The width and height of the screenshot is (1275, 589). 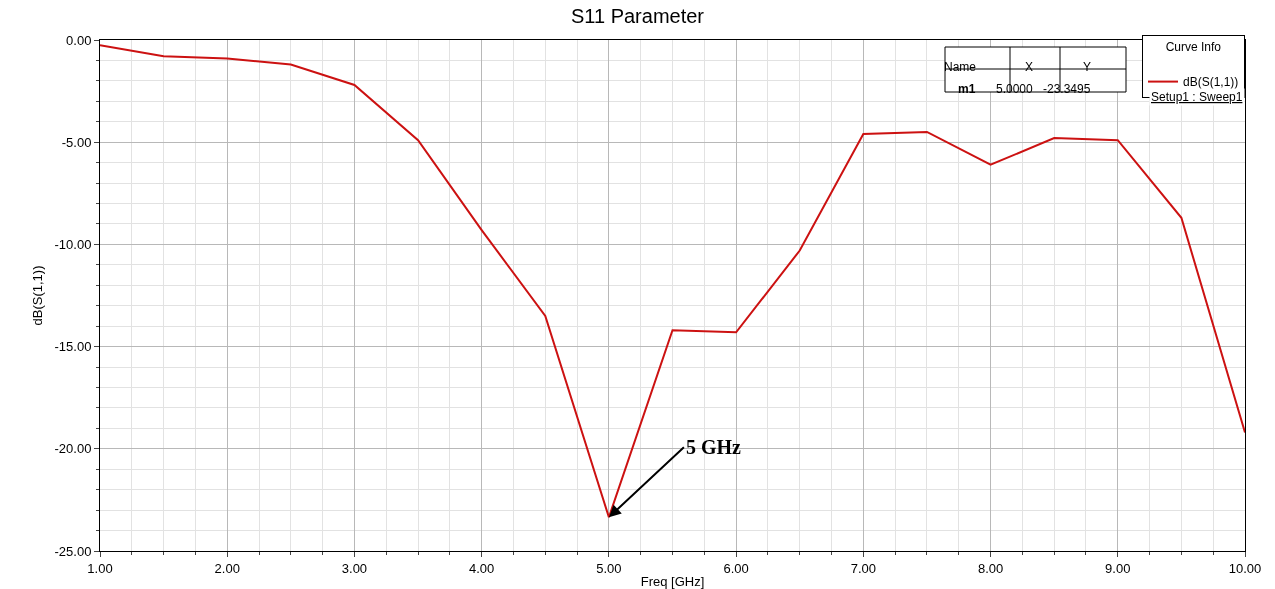 What do you see at coordinates (1067, 89) in the screenshot?
I see `annotation: -23.3495` at bounding box center [1067, 89].